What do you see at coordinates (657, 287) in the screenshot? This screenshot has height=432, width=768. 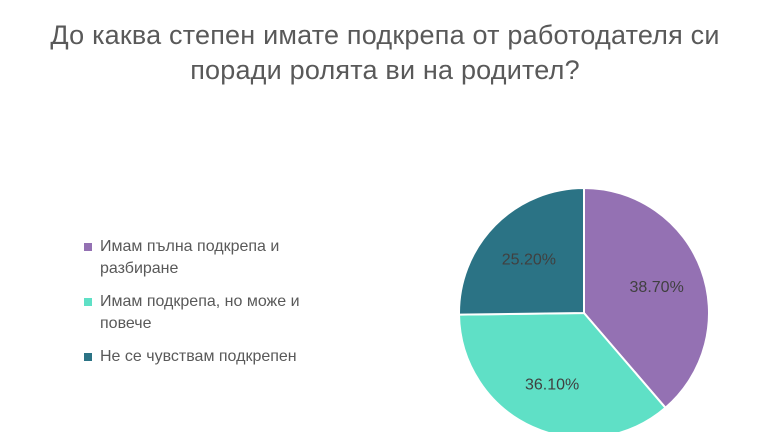 I see `slice-label-full-support: 38.70%` at bounding box center [657, 287].